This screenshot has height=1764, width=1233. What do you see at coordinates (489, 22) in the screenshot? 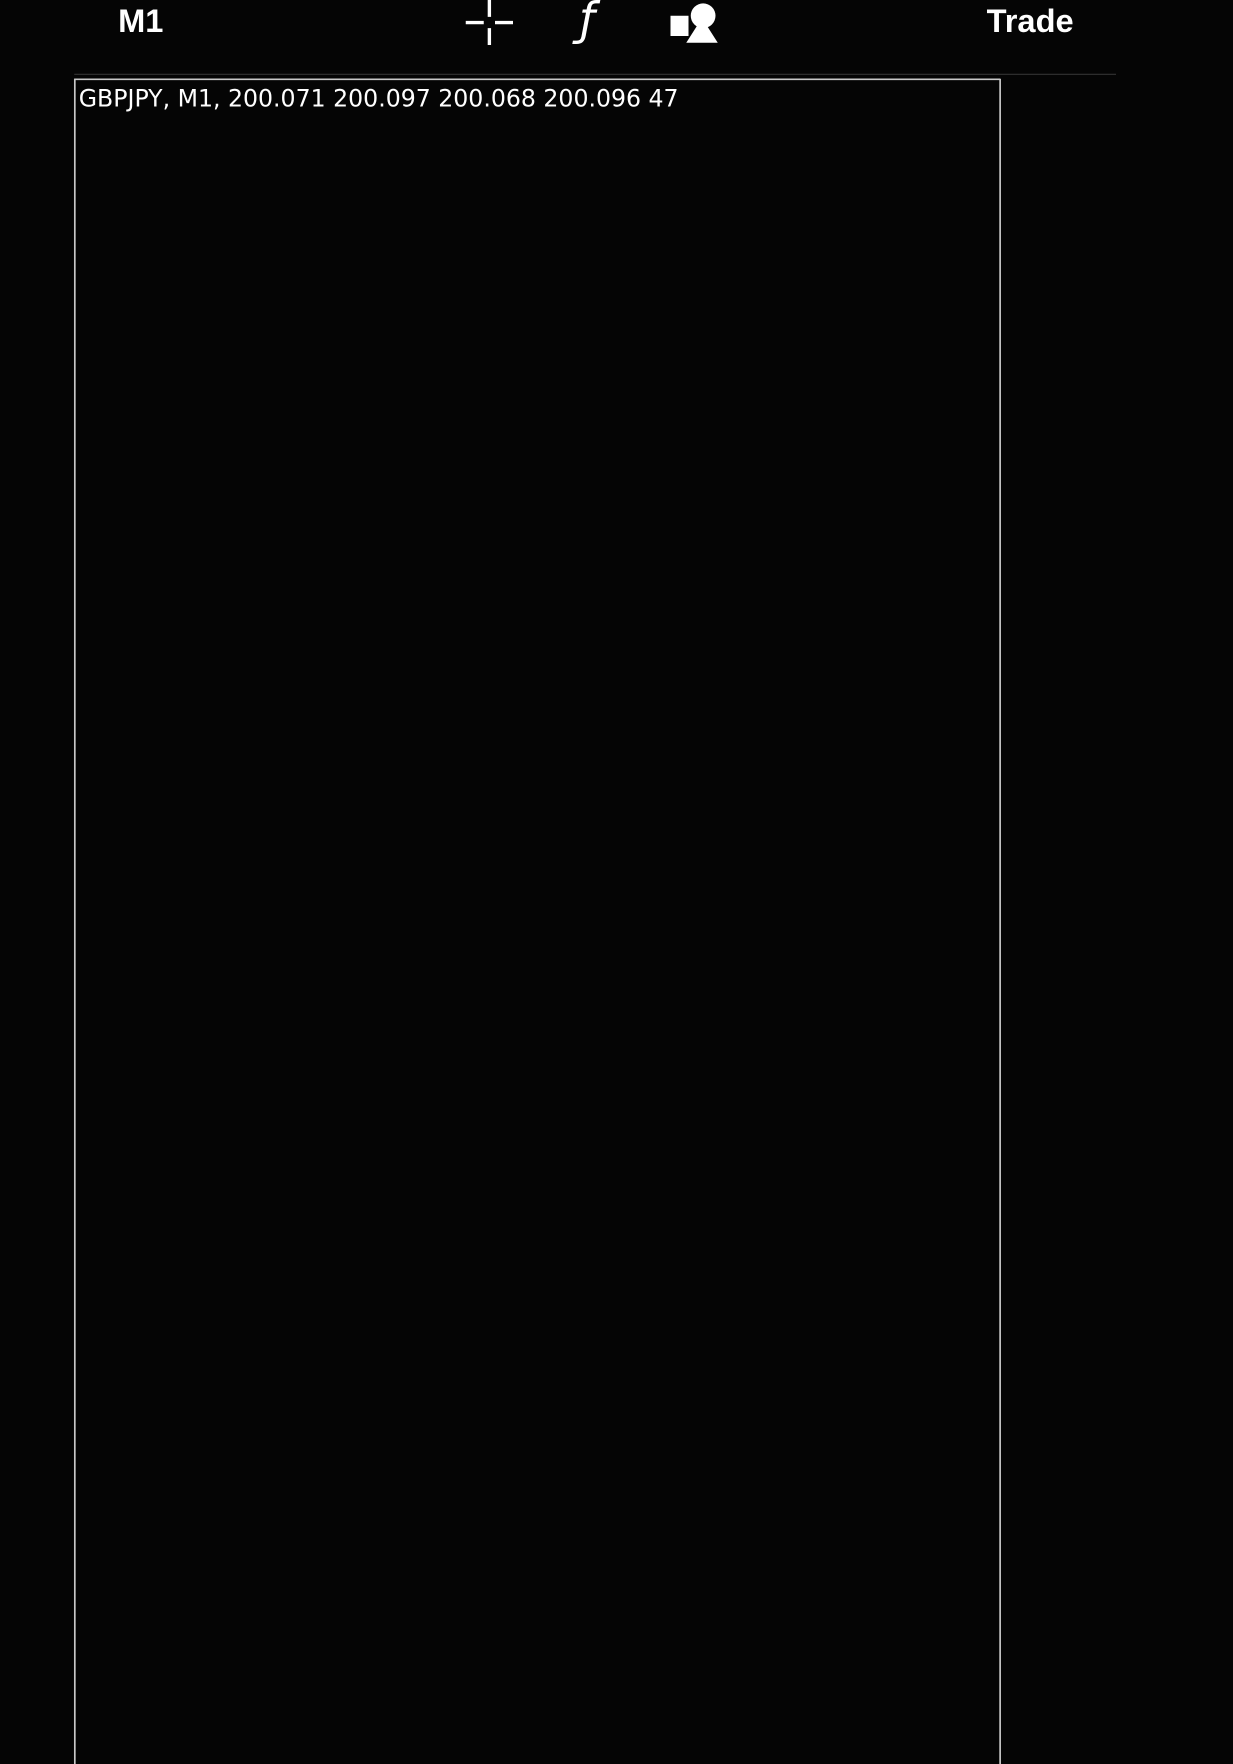
I see `crosshair-icon` at bounding box center [489, 22].